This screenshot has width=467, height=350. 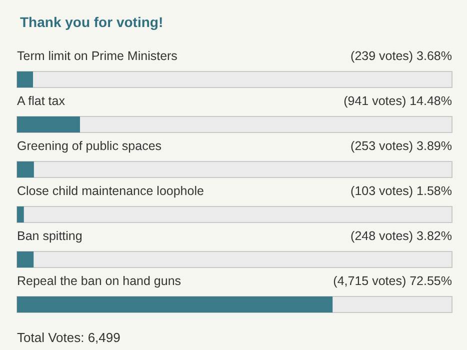 What do you see at coordinates (99, 281) in the screenshot?
I see `y-tick-label: Repeal the ban on hand guns` at bounding box center [99, 281].